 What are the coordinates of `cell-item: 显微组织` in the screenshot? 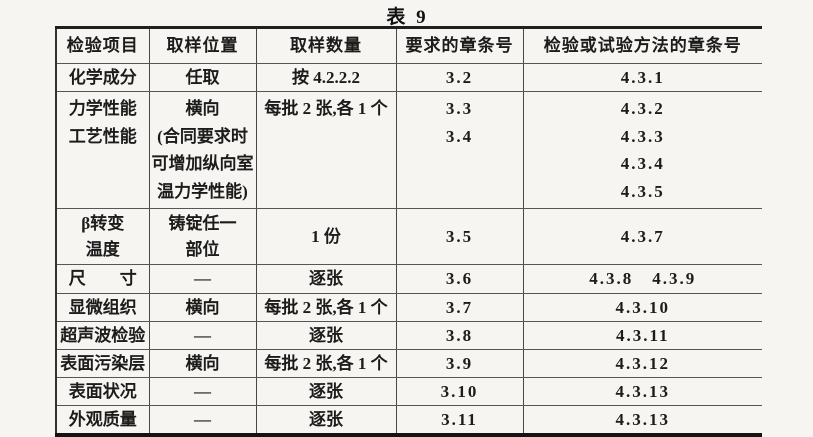 It's located at (103, 307).